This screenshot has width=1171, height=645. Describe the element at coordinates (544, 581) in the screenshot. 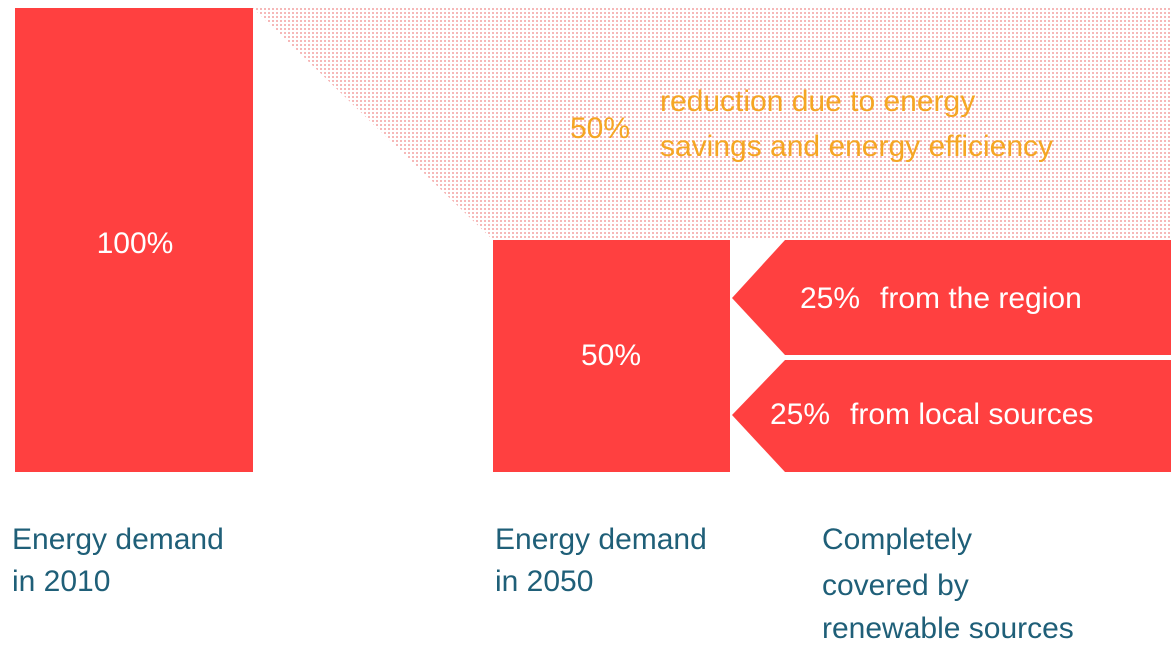

I see `label: in 2050` at that location.